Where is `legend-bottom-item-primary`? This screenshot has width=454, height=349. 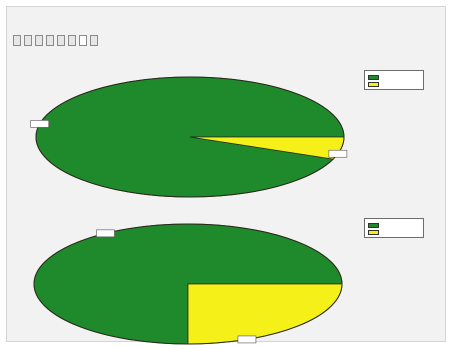 legend-bottom-item-primary is located at coordinates (394, 225).